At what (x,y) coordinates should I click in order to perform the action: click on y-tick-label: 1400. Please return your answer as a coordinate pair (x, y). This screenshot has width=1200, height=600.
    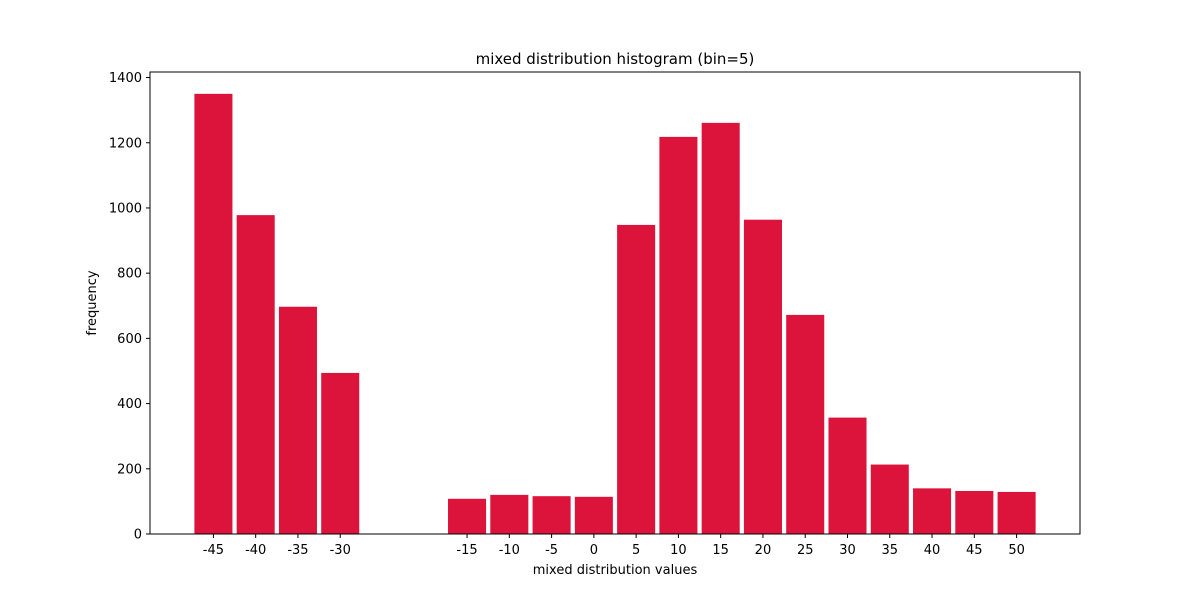
    Looking at the image, I should click on (125, 78).